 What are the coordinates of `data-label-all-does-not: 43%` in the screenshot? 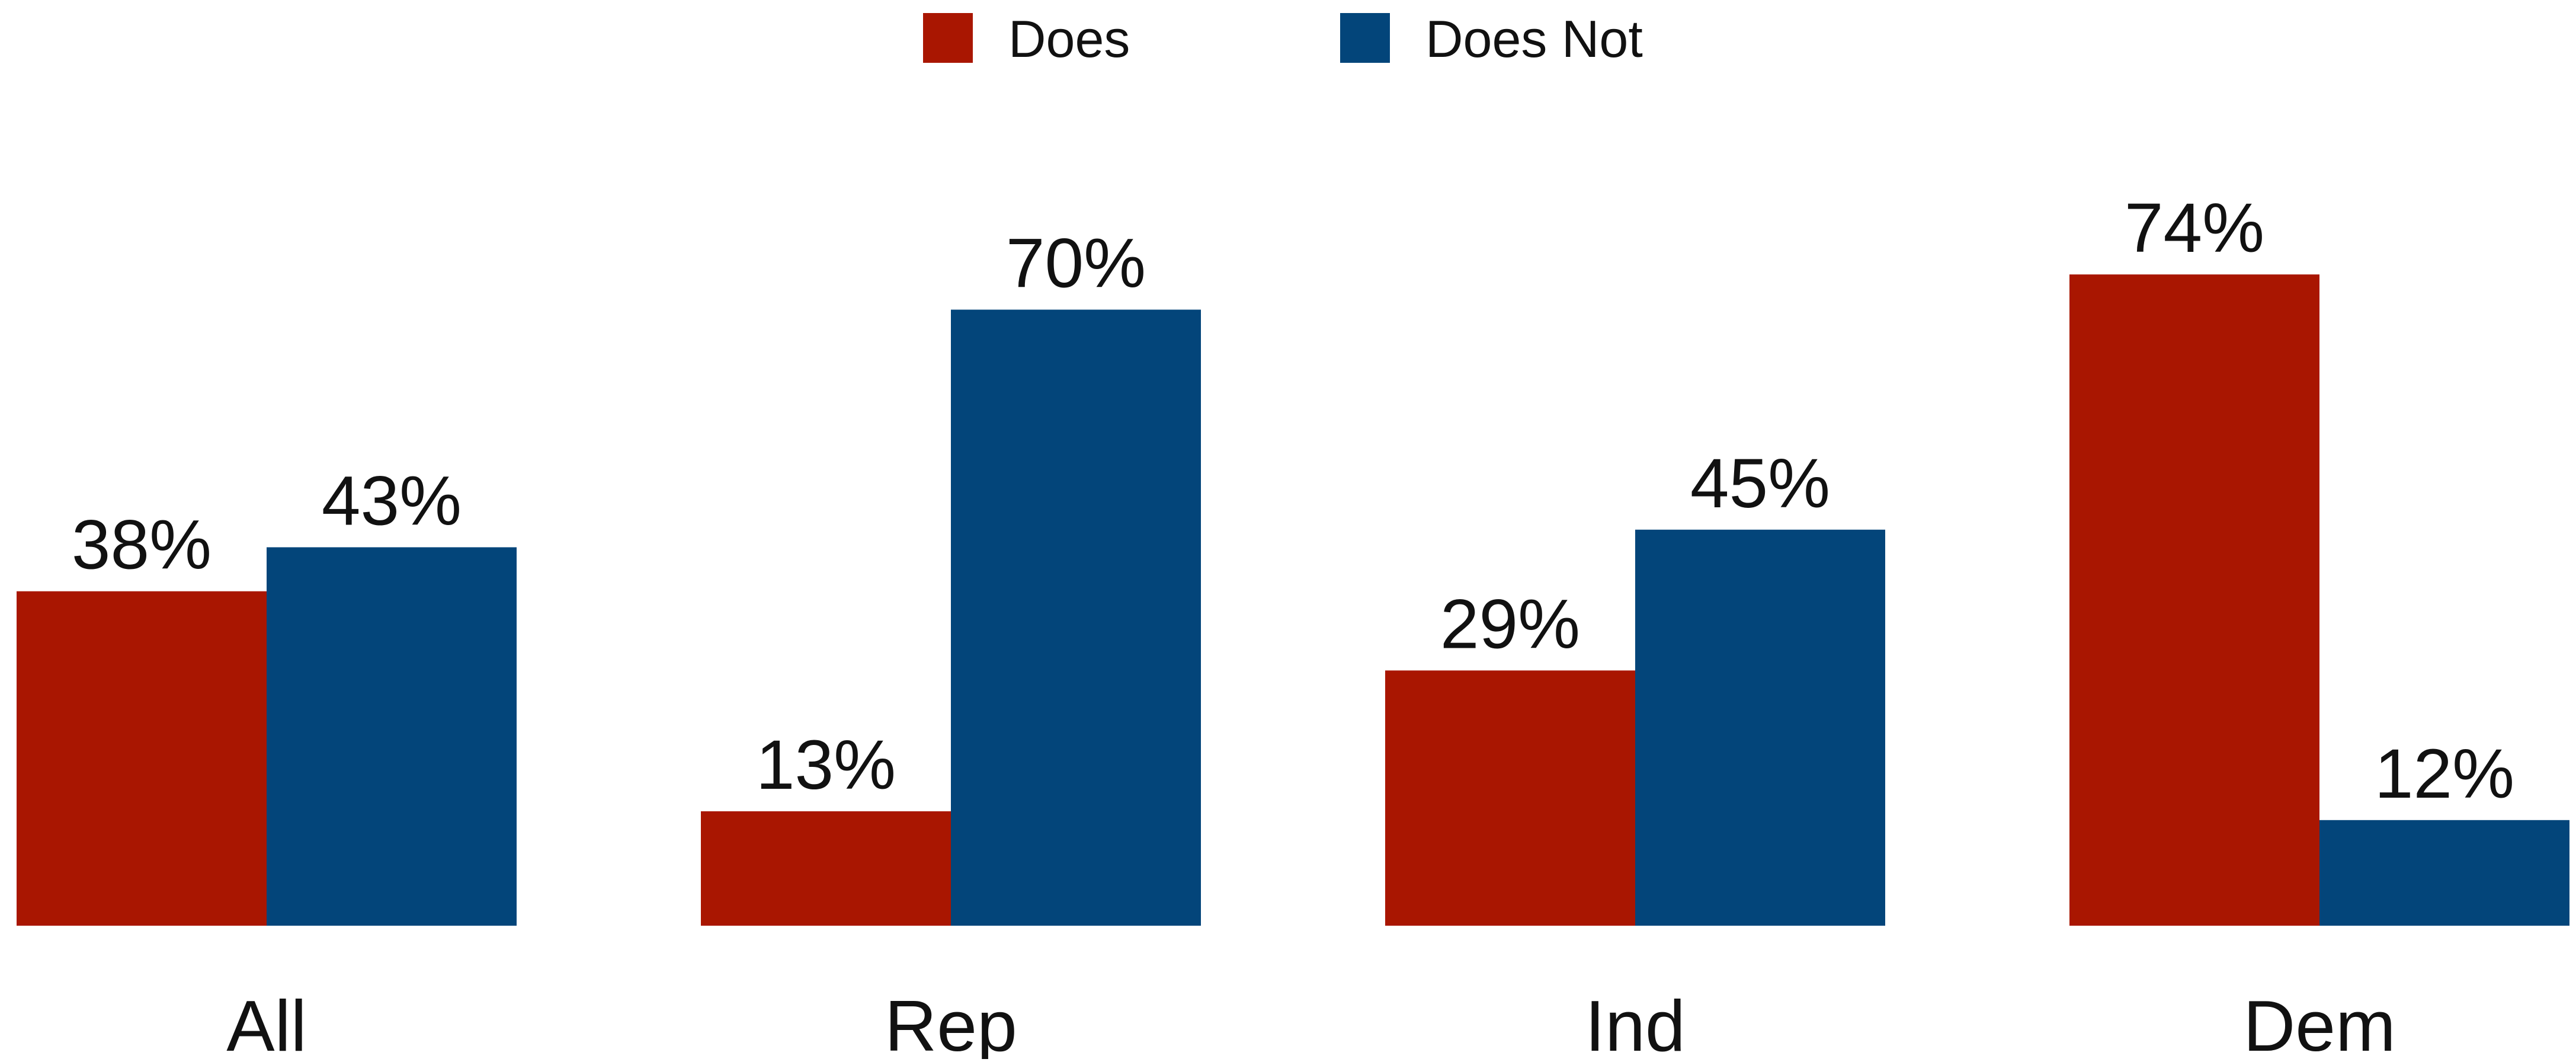 It's located at (392, 501).